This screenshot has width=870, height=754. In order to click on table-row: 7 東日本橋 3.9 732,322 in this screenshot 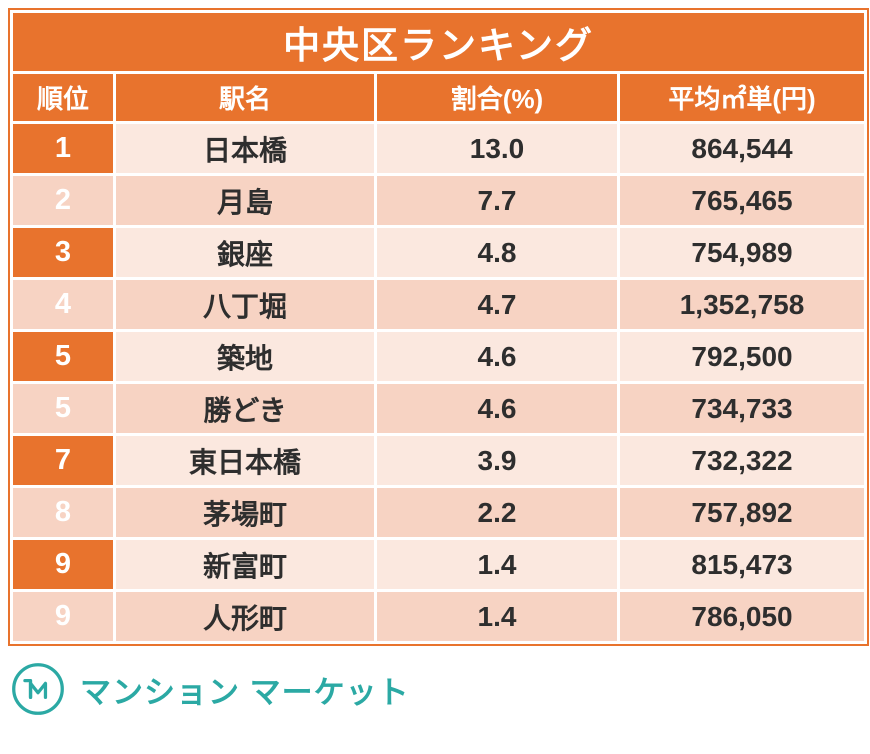, I will do `click(439, 460)`.